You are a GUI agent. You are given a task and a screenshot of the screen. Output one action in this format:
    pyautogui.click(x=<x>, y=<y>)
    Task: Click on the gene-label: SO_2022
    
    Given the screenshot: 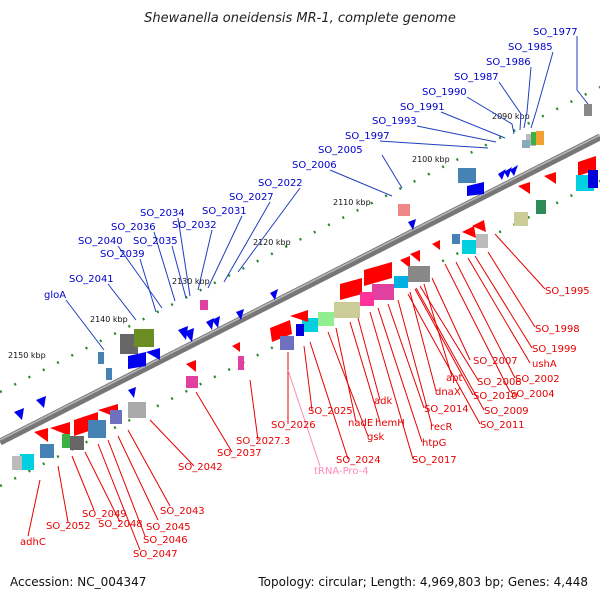 What is the action you would take?
    pyautogui.click(x=280, y=183)
    